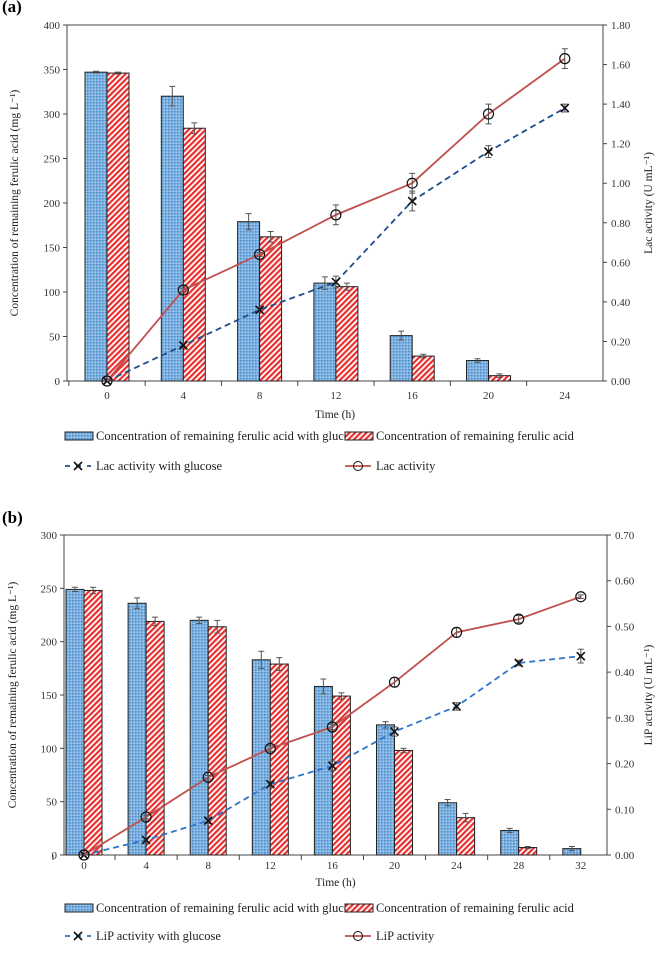 This screenshot has width=666, height=978. I want to click on x-tick-label: 8, so click(208, 866).